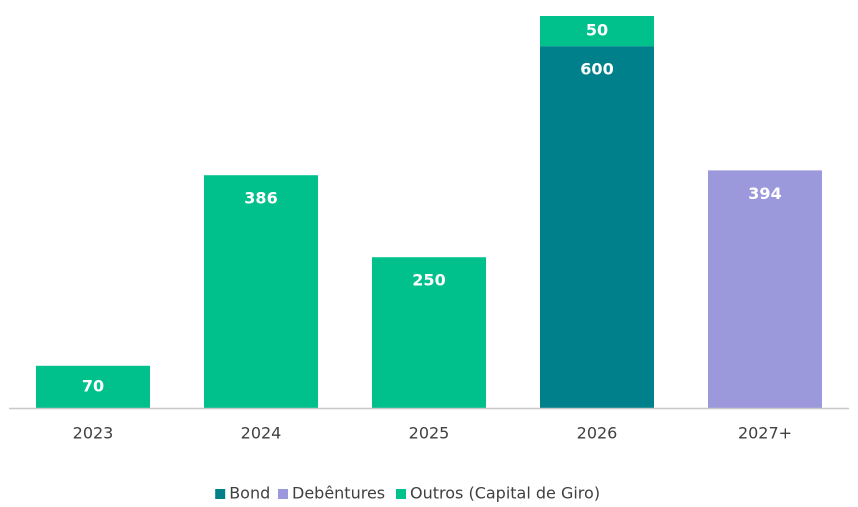  Describe the element at coordinates (765, 433) in the screenshot. I see `x-tick-label: 2027+` at that location.